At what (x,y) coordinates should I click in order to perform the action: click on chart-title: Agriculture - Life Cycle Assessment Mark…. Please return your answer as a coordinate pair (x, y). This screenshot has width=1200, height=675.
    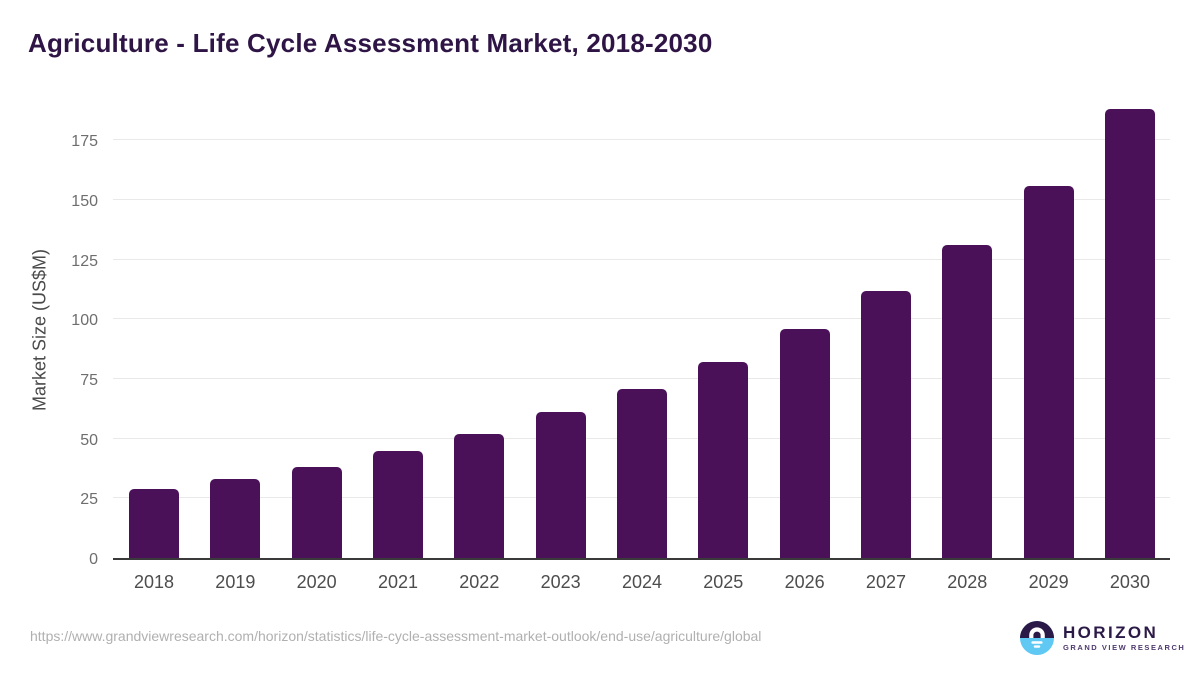
    Looking at the image, I should click on (370, 43).